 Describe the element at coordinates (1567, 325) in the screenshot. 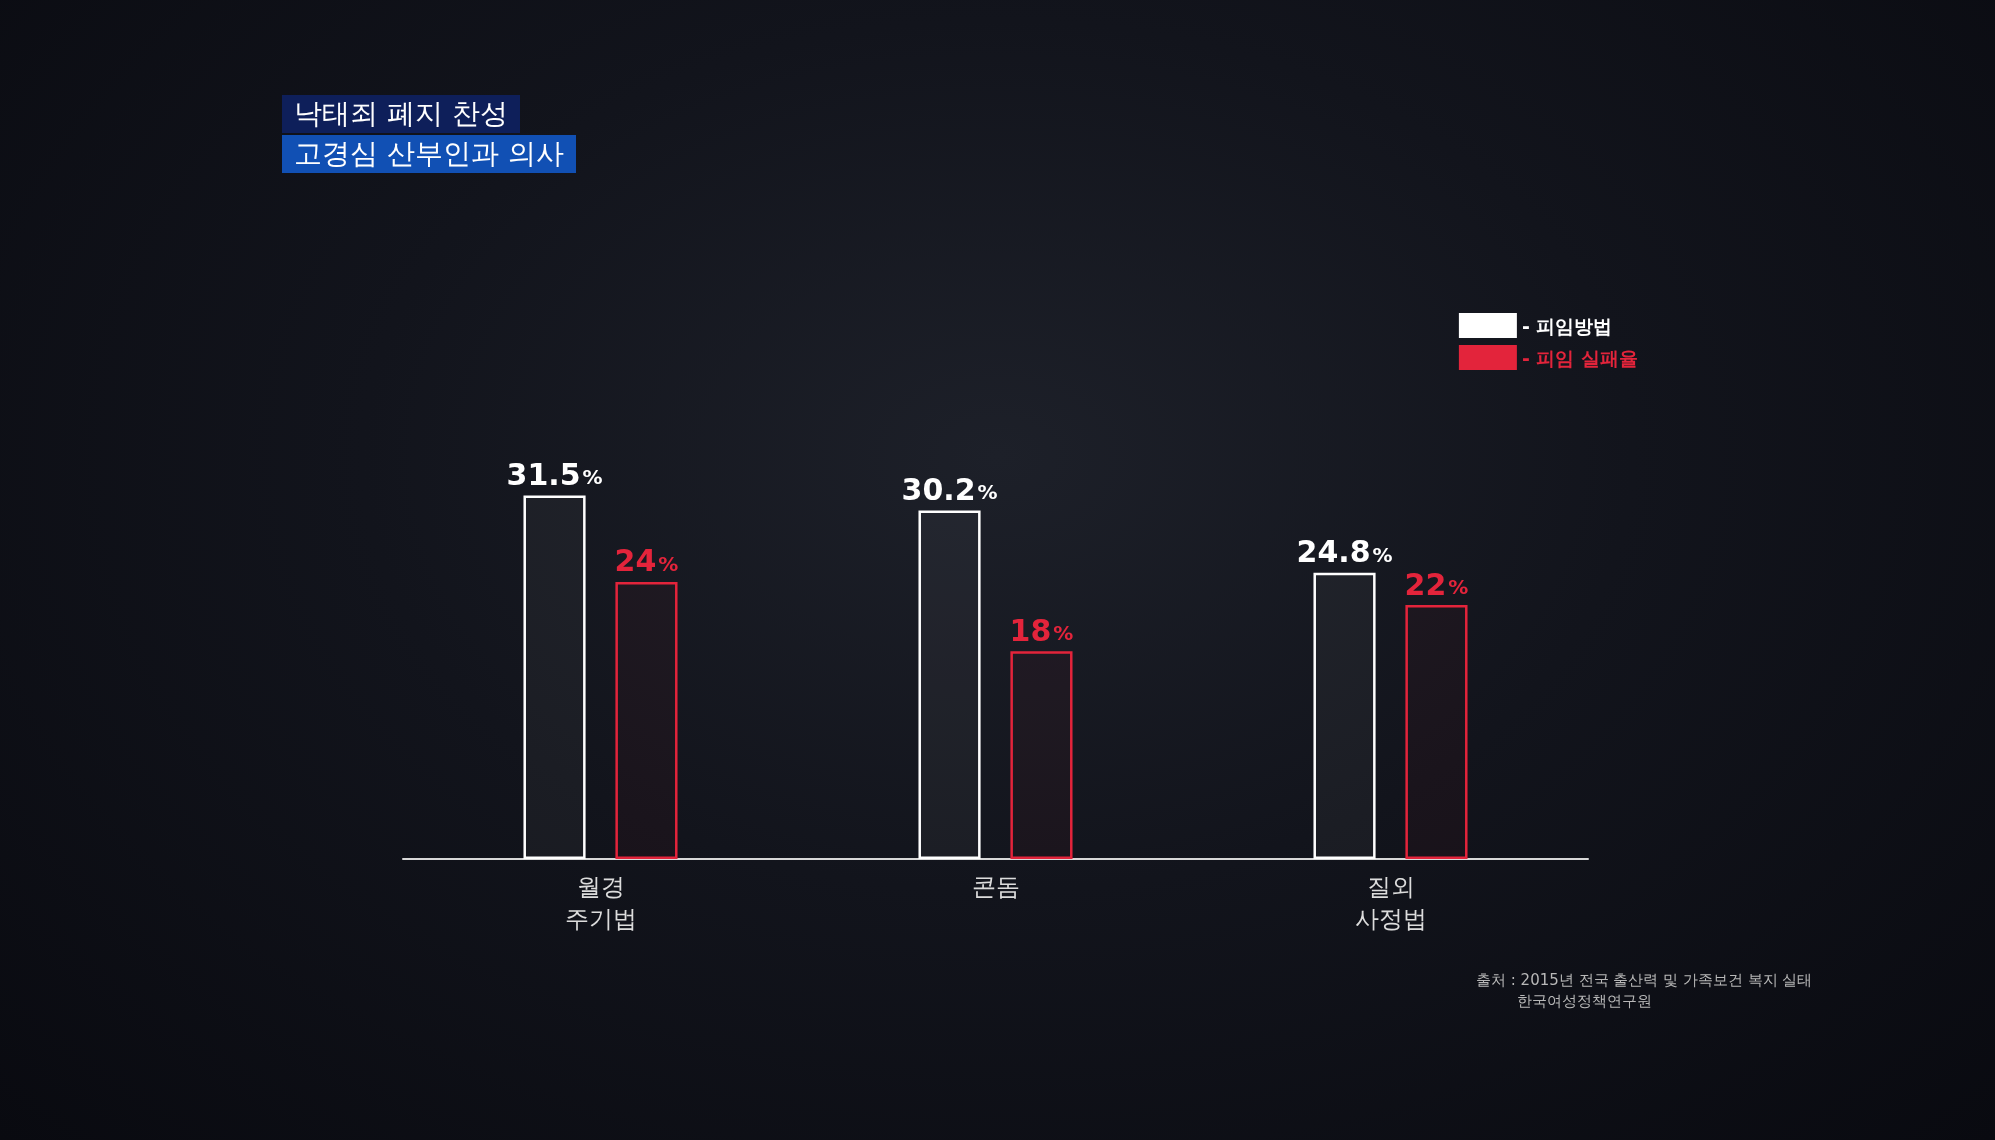

I see `legend-label: - 피임방법` at that location.